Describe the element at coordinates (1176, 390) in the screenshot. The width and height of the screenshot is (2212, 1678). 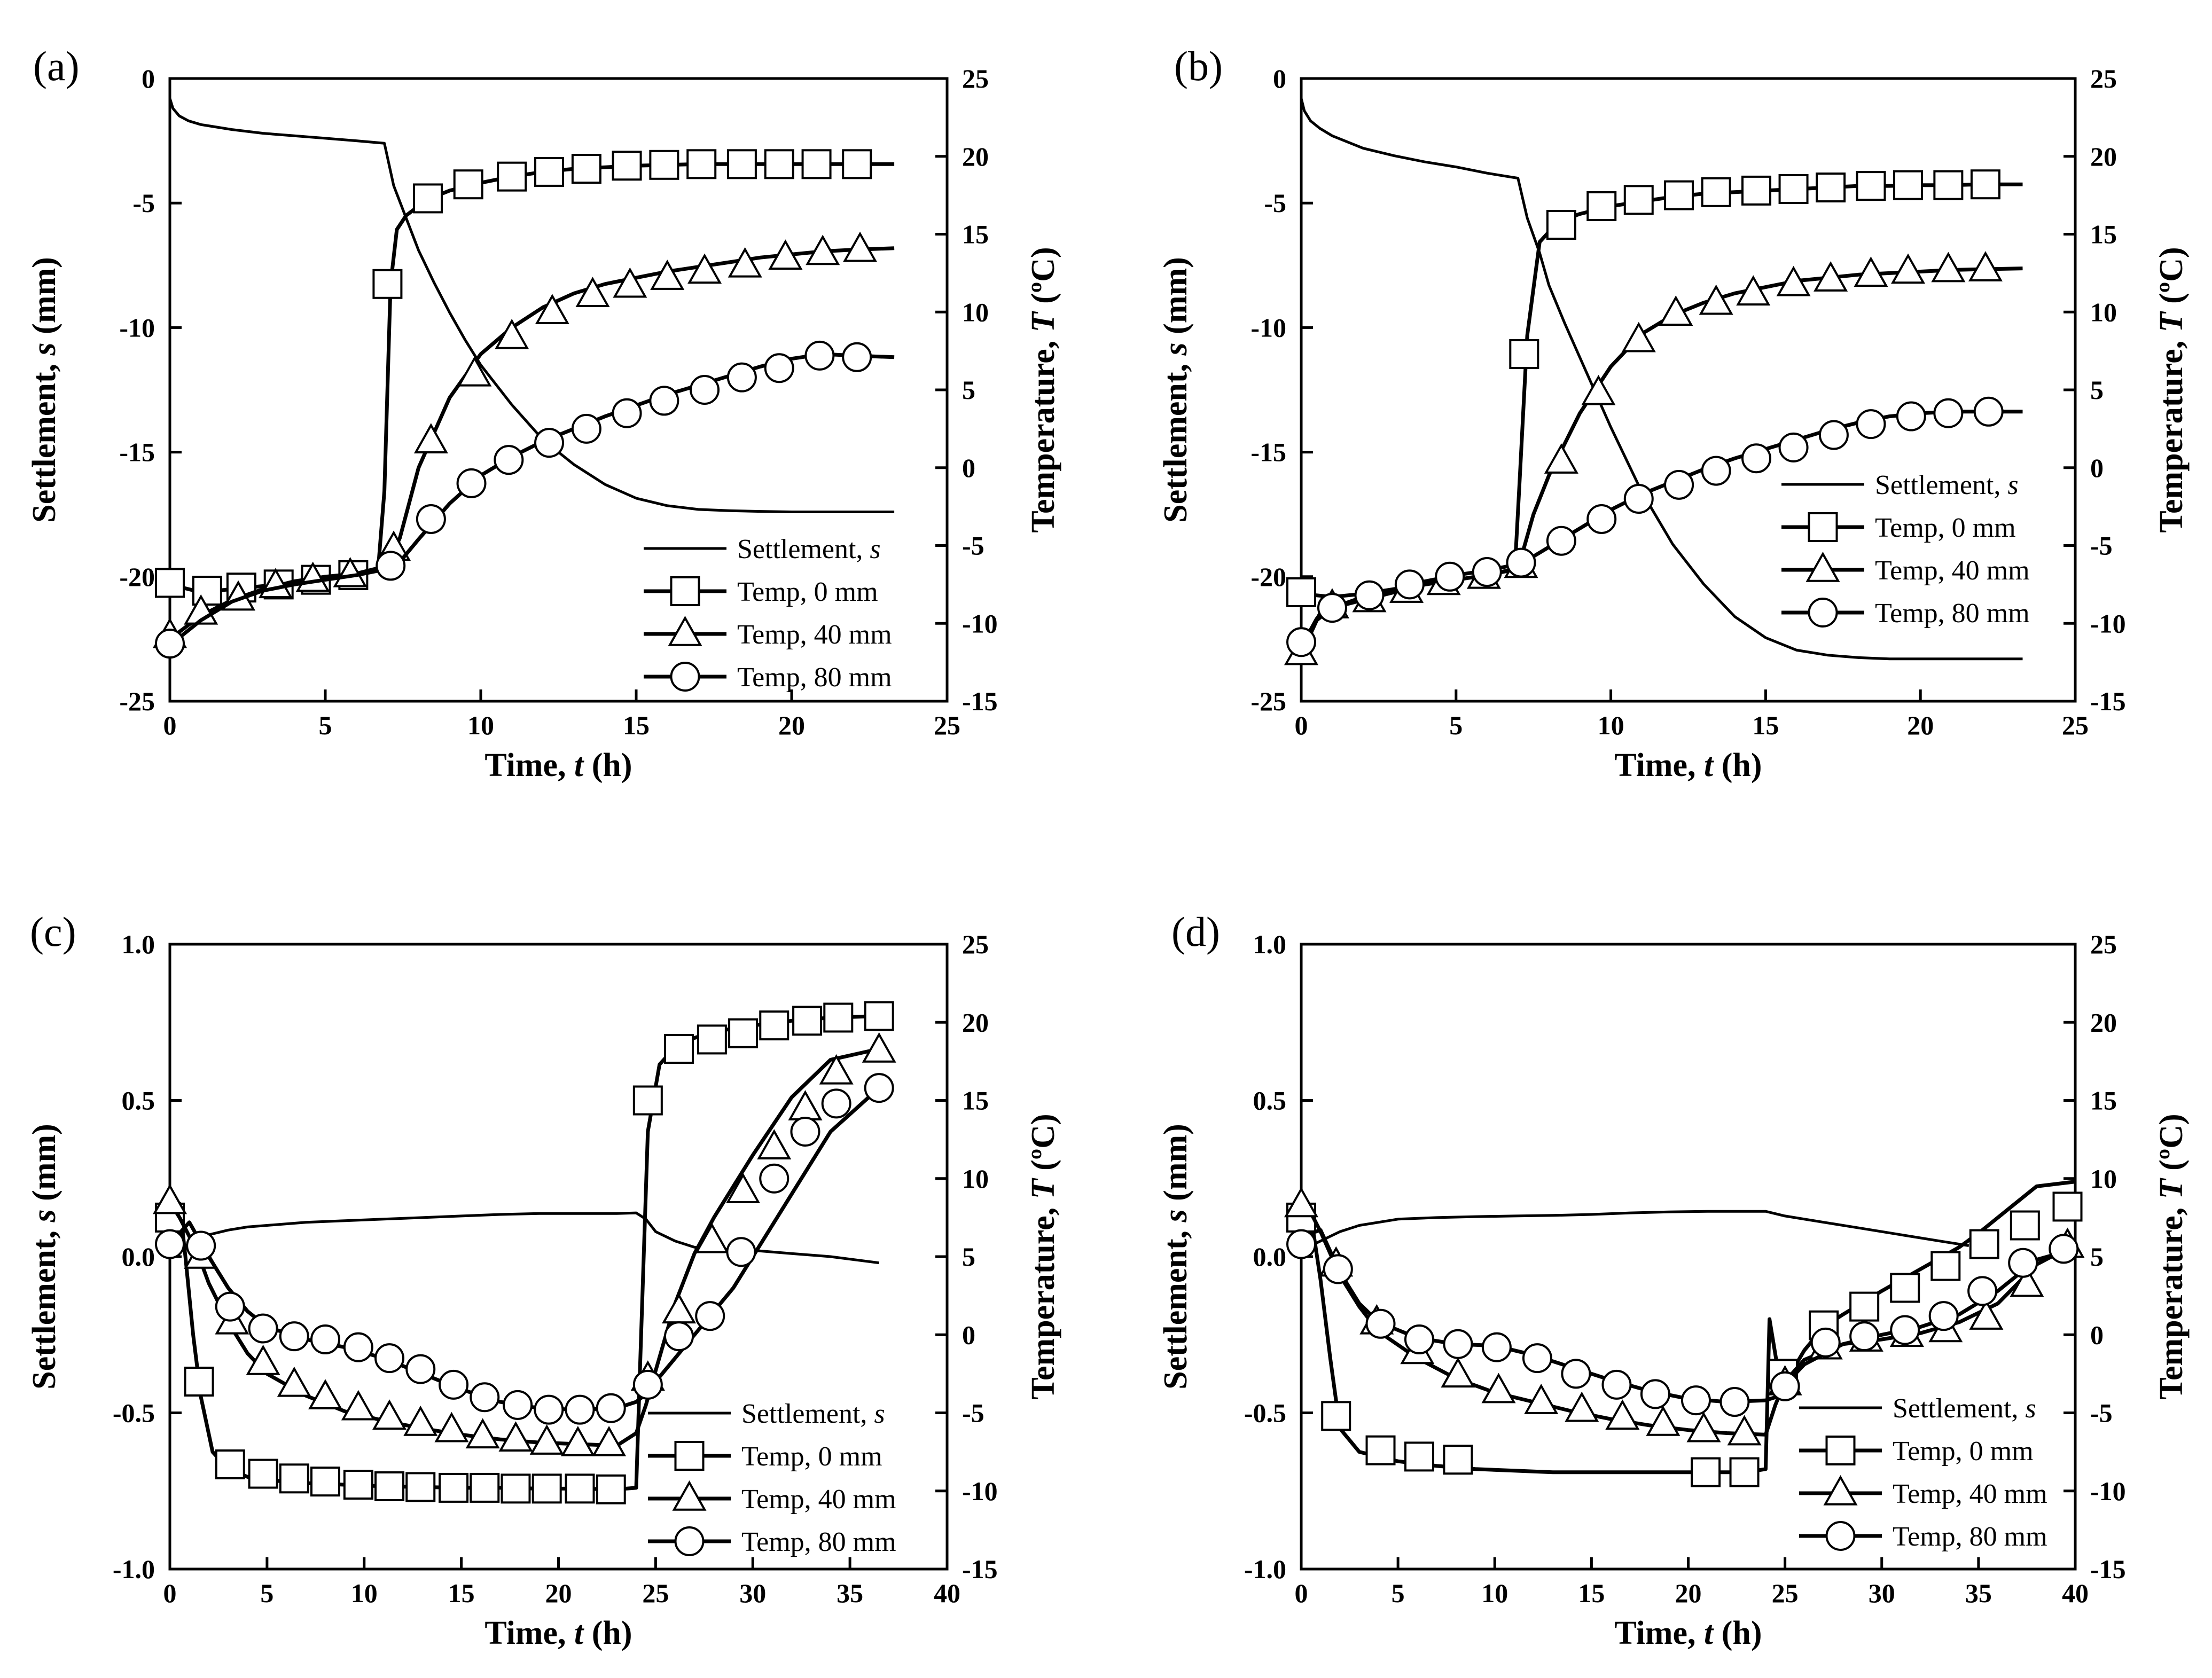
I see `y-axis-title: Settlement, s (mm)` at that location.